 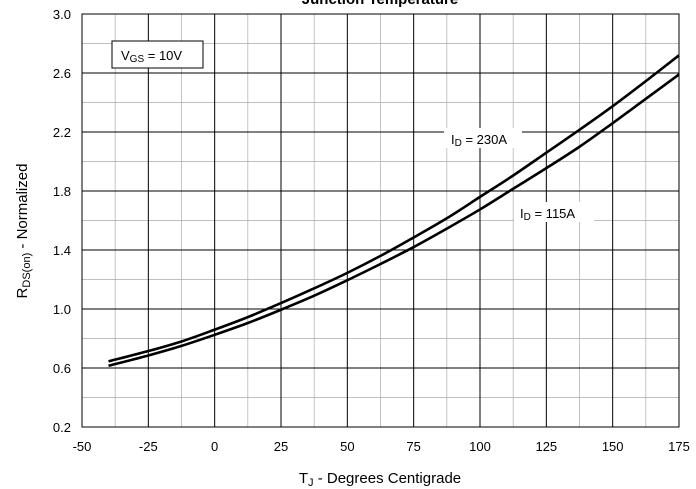 I want to click on y-tick-label: 0.6, so click(x=62, y=368).